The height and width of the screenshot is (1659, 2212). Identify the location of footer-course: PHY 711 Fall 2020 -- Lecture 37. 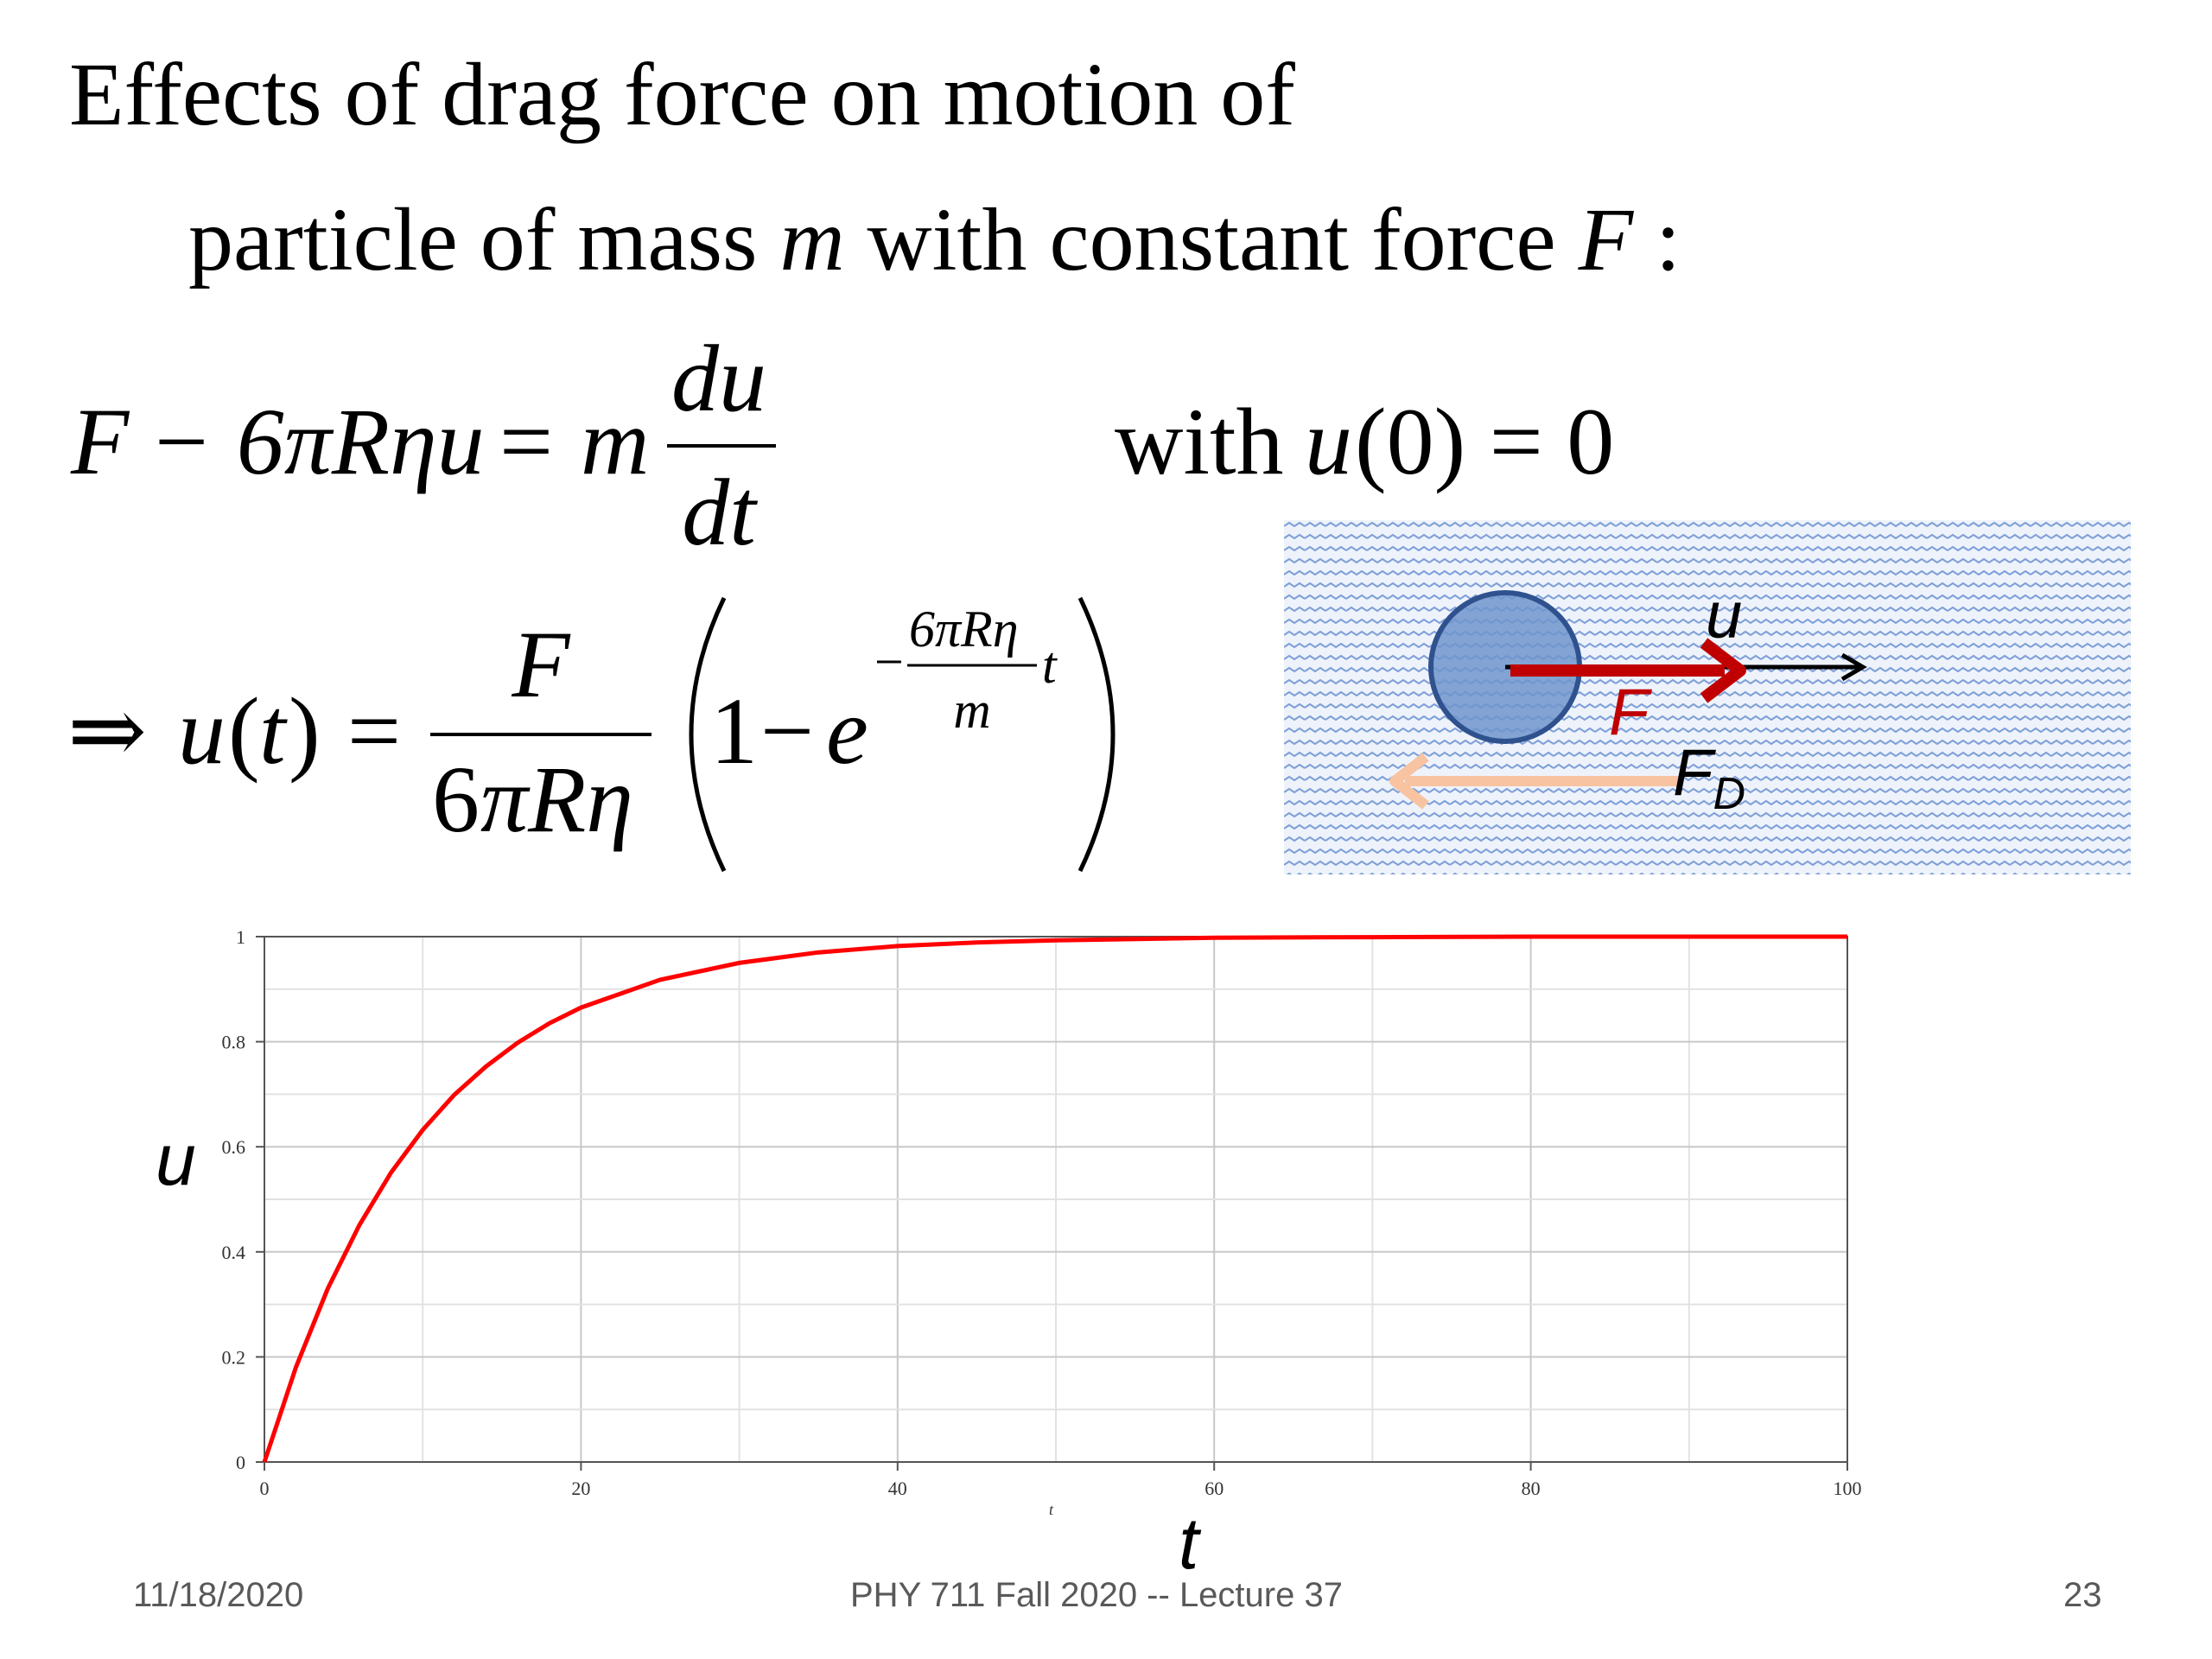
(1096, 1595).